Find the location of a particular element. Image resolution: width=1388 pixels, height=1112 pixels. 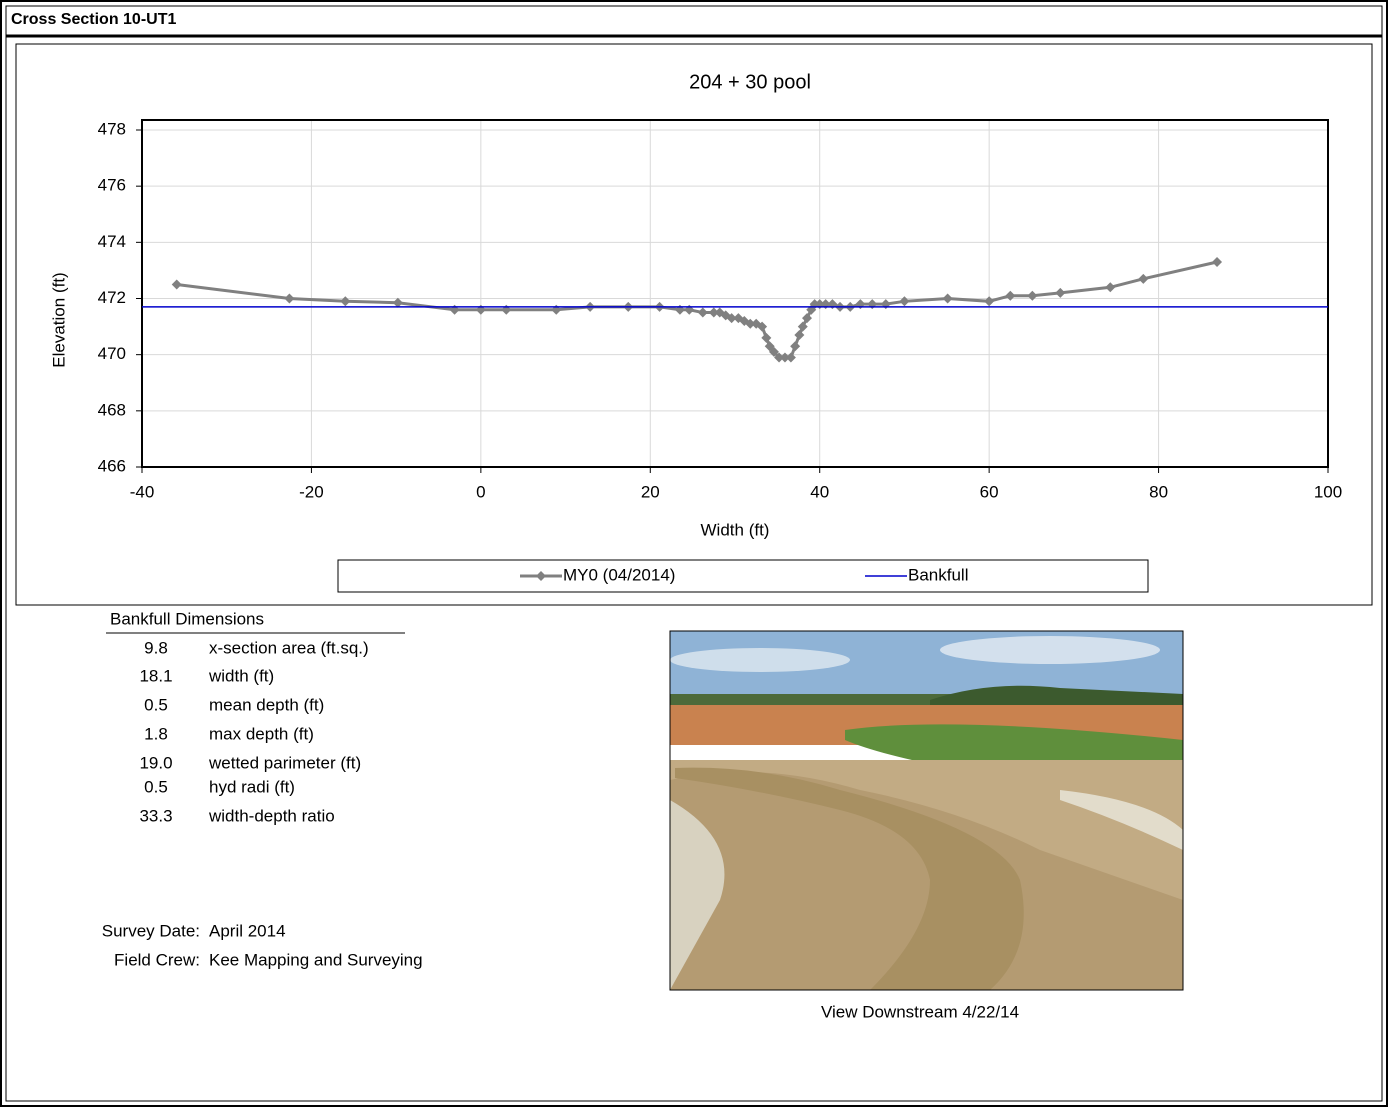

dimension-label: wetted parimeter (ft) is located at coordinates (284, 762).